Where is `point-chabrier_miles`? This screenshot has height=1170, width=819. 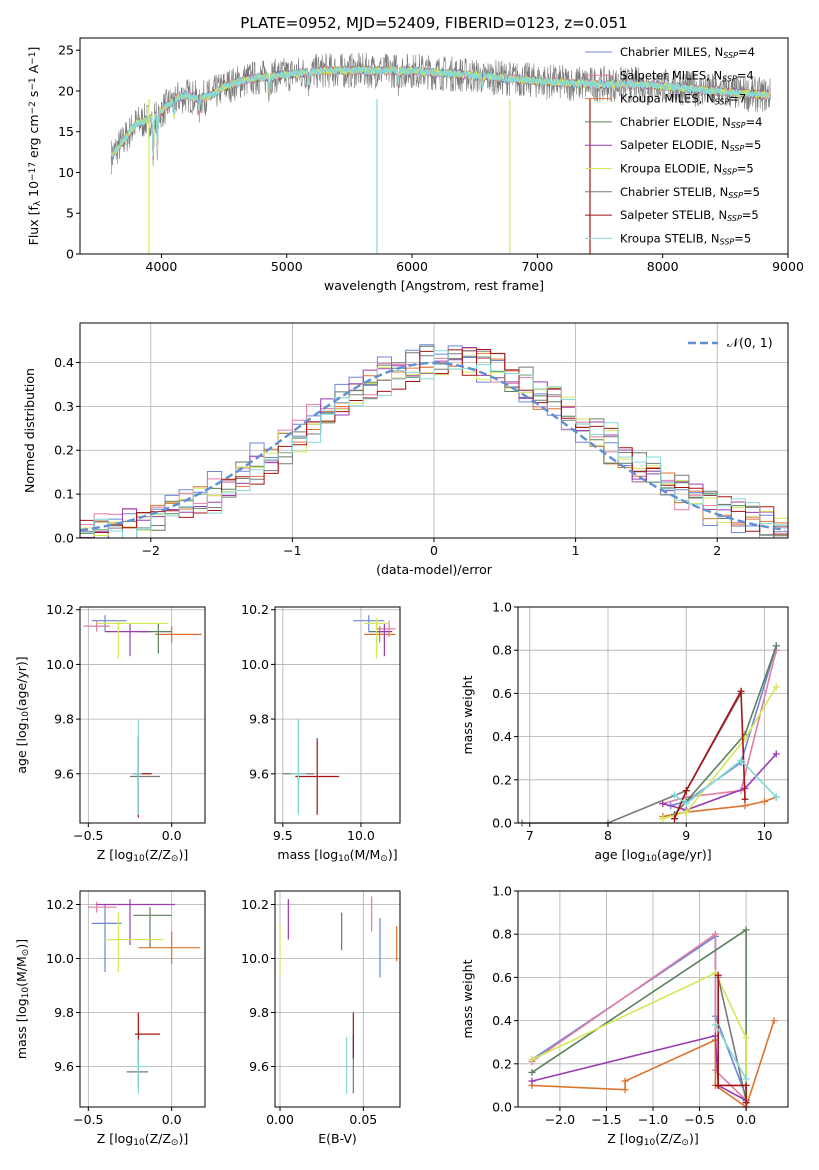
point-chabrier_miles is located at coordinates (106, 938).